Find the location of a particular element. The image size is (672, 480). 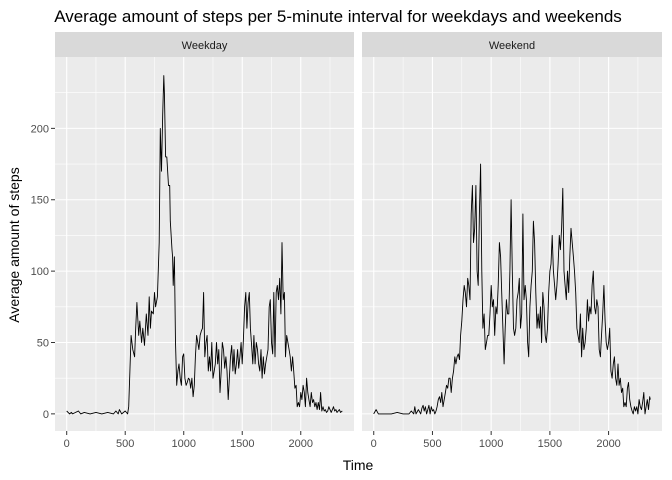

y-tick-label: 100 is located at coordinates (40, 272).